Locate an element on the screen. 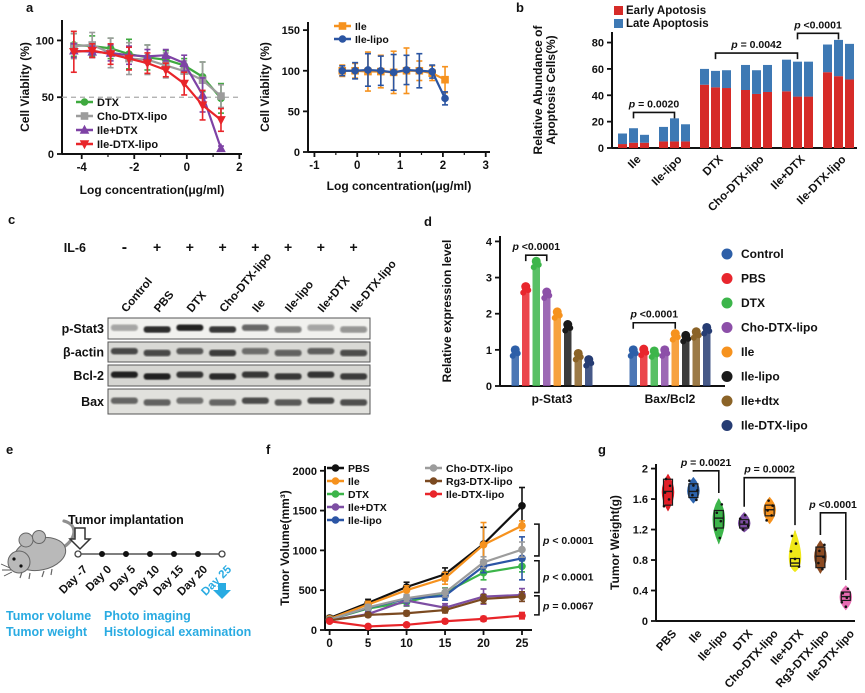 The height and width of the screenshot is (693, 865). svg-text: 100 is located at coordinates (291, 72).